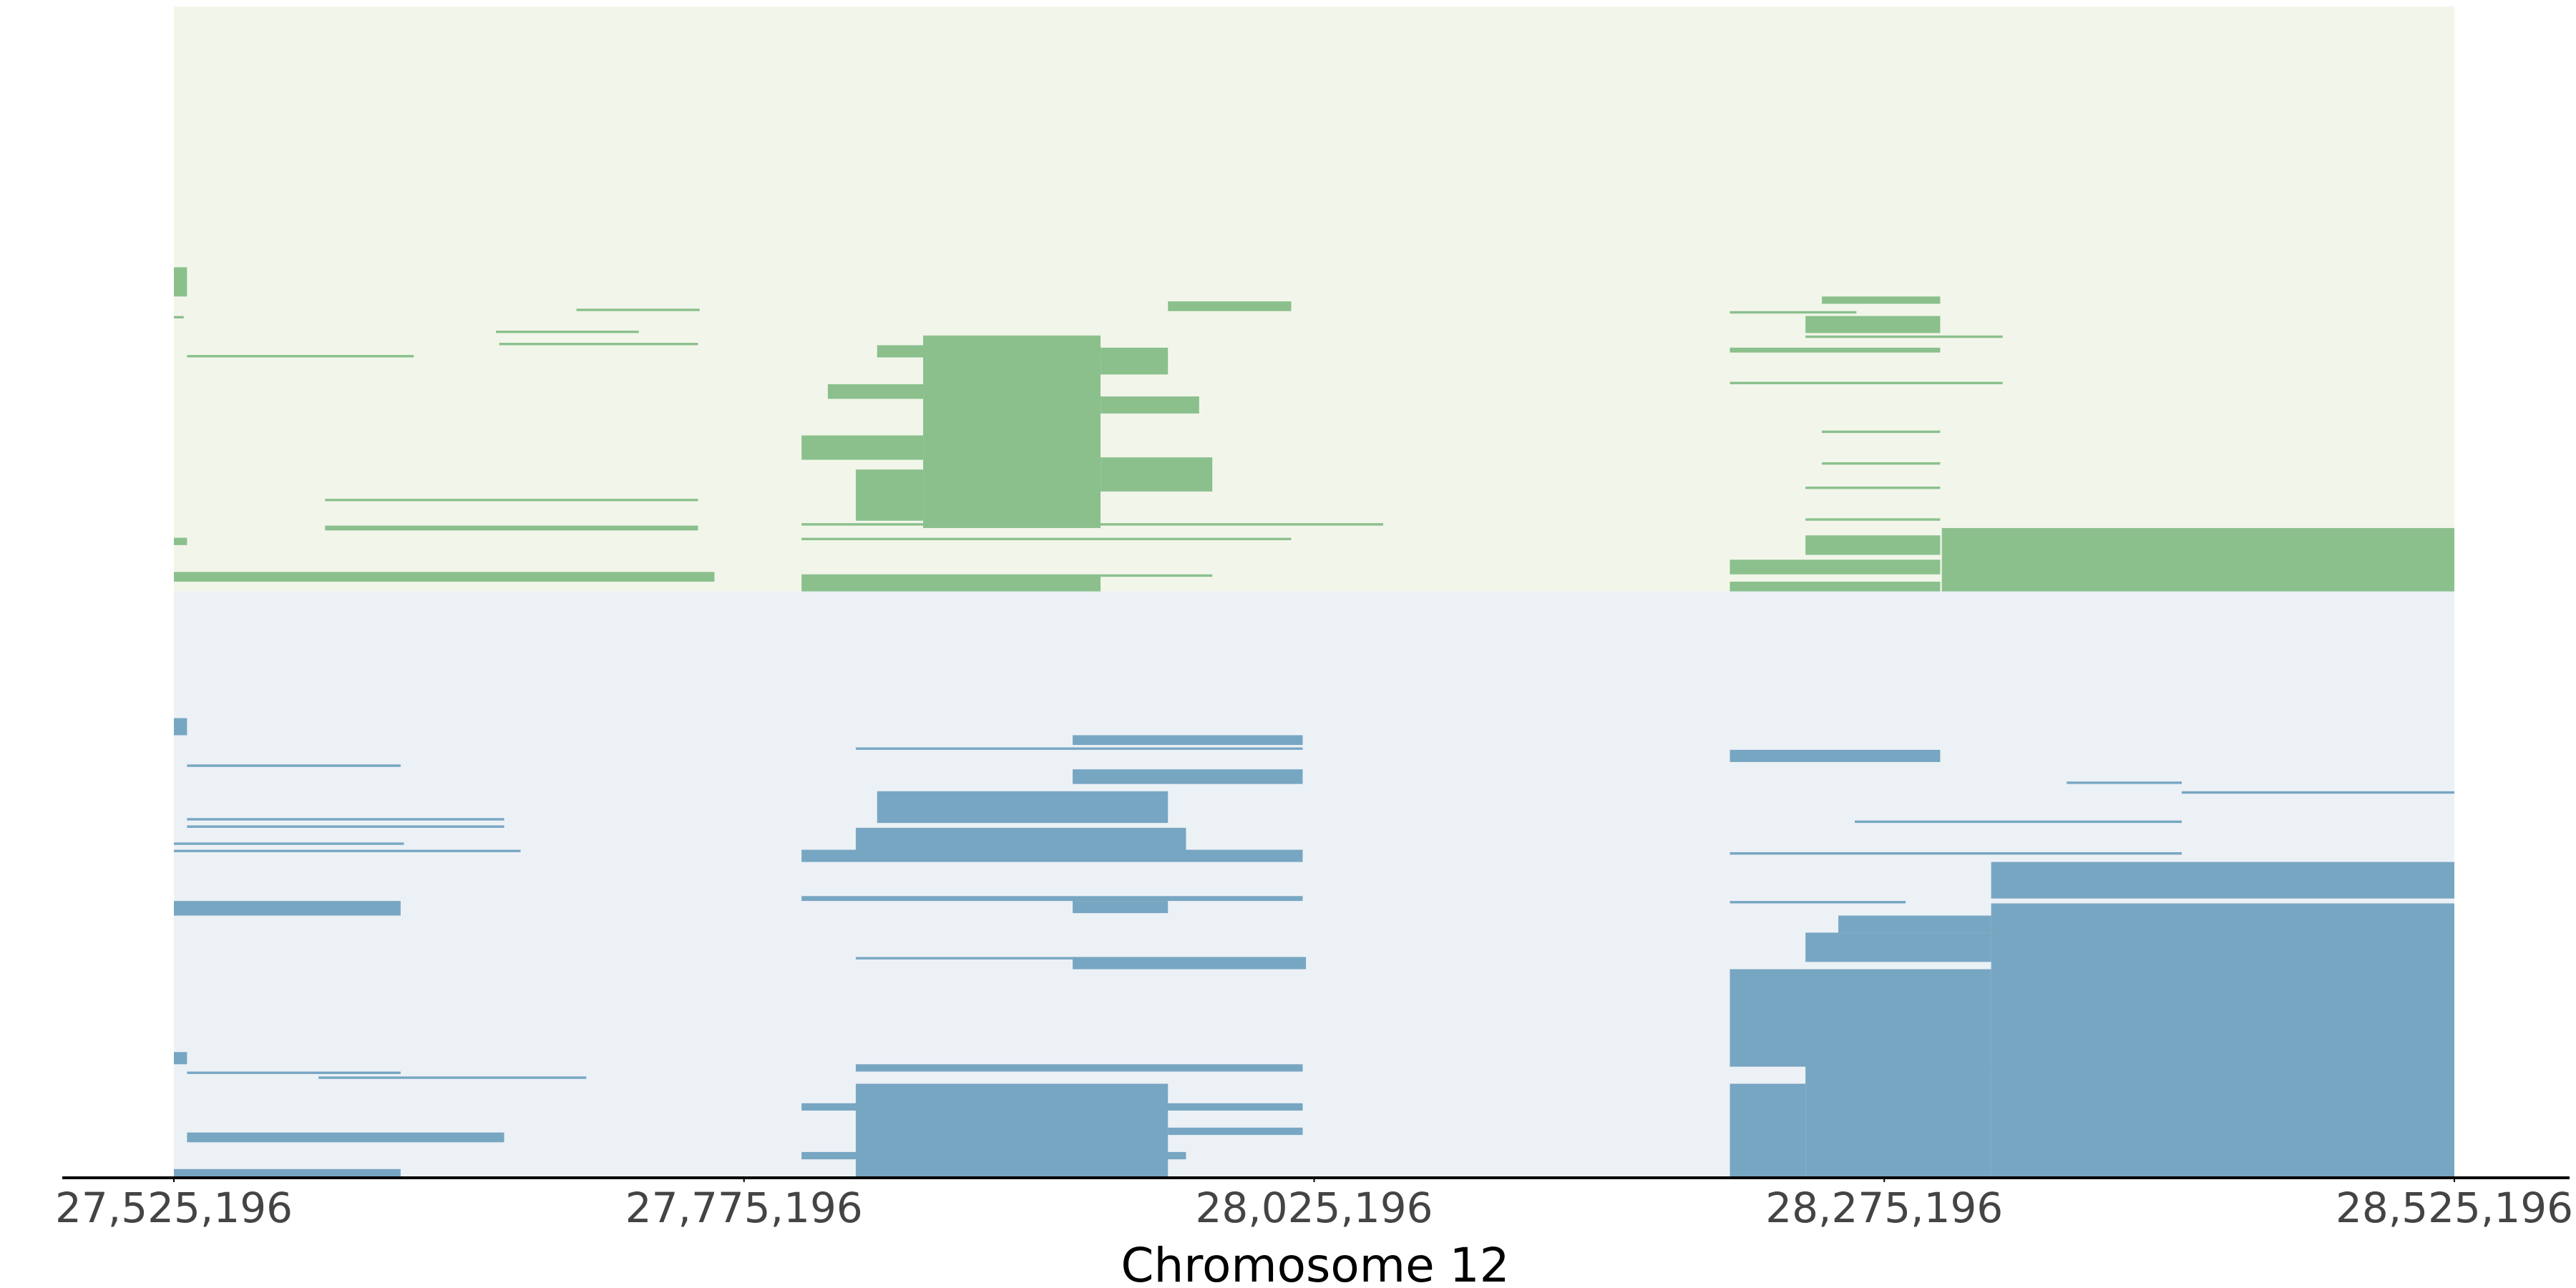  I want to click on x-tick-label: 28,525,196, so click(2454, 1208).